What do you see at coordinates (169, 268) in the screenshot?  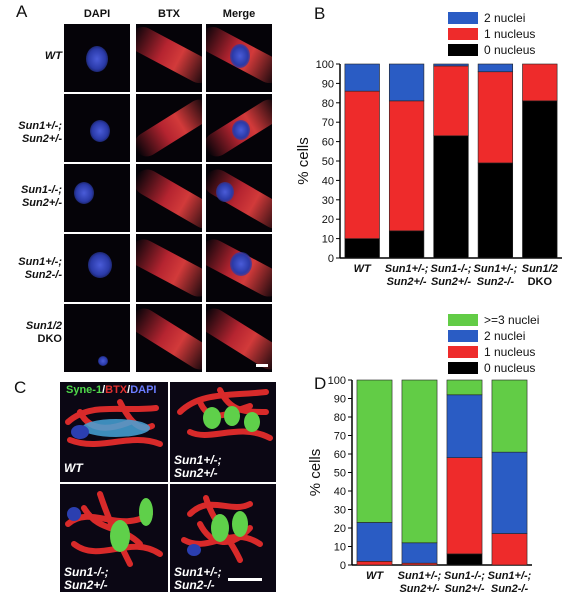 I see `micrograph-sun1het-sun2ko-btx` at bounding box center [169, 268].